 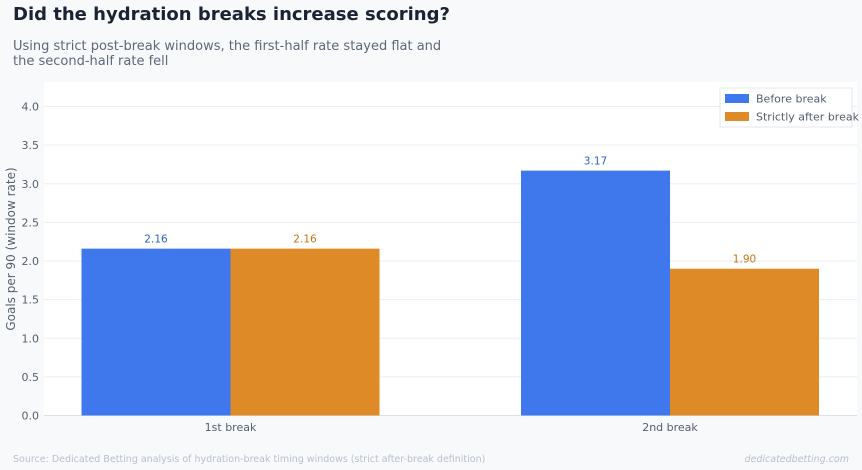 I want to click on y-tick-label: 3.0, so click(x=31, y=184).